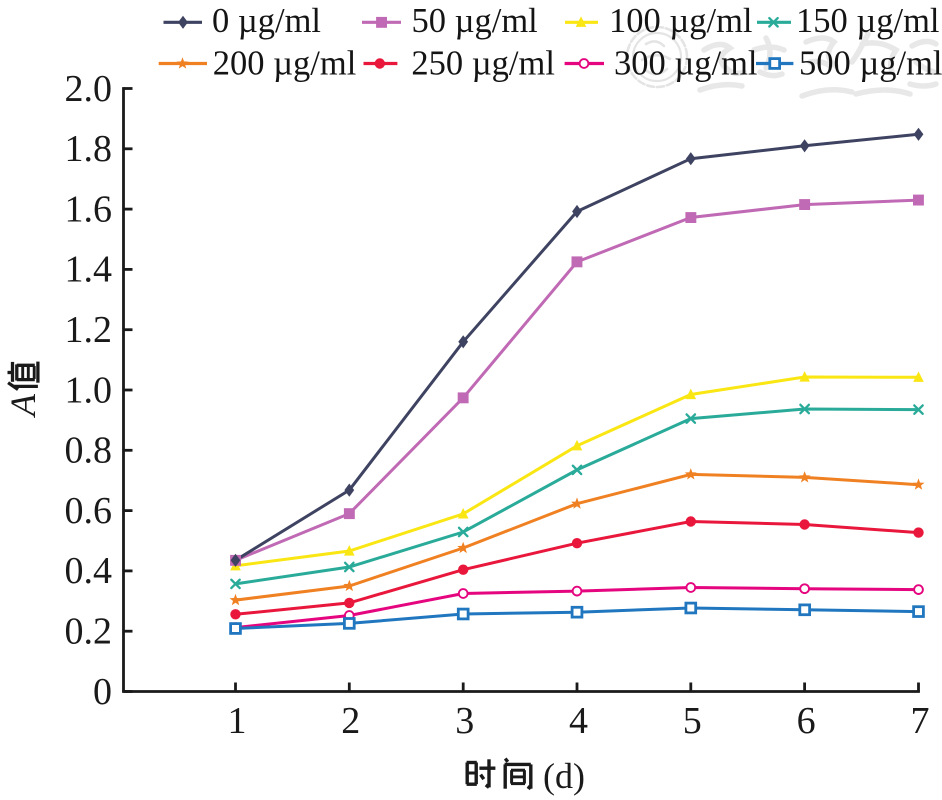  What do you see at coordinates (806, 721) in the screenshot?
I see `svg-text: 6` at bounding box center [806, 721].